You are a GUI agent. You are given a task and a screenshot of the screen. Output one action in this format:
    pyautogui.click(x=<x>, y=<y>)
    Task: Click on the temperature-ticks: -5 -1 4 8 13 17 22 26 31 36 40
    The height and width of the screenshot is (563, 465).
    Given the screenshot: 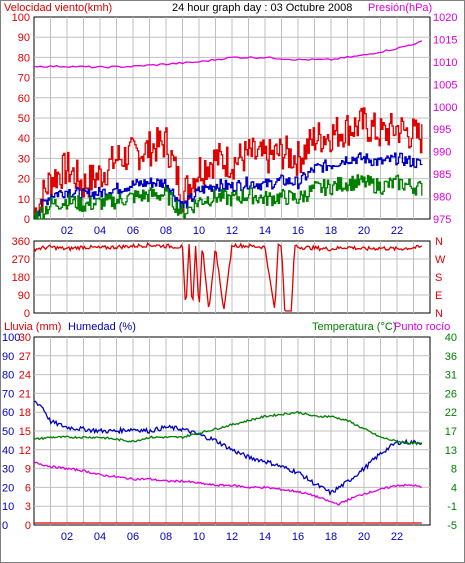 What is the action you would take?
    pyautogui.click(x=451, y=432)
    